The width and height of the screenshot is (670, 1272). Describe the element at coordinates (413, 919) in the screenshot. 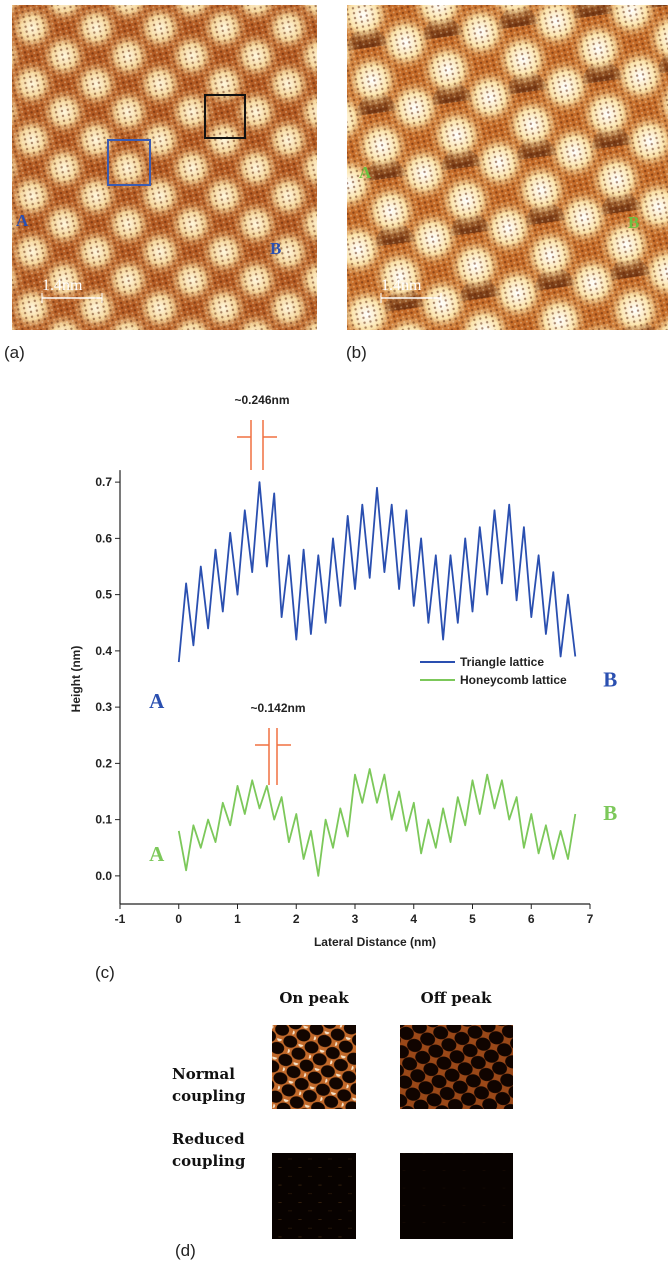

I see `x-tick-label: 4` at that location.